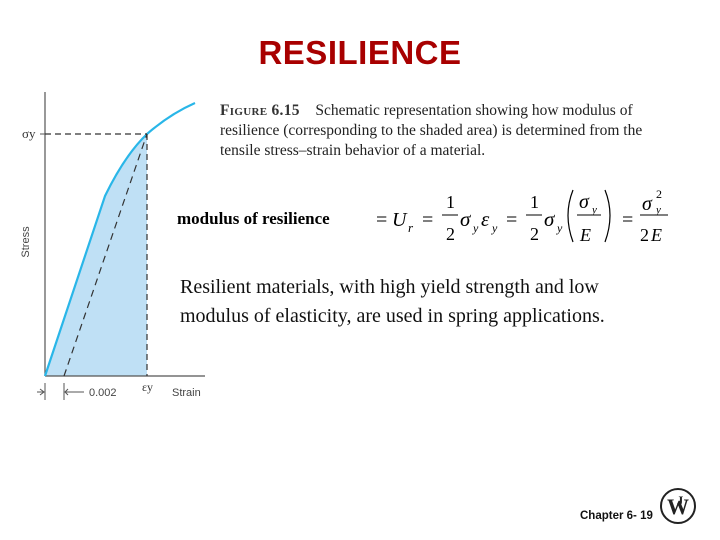 This screenshot has height=540, width=720. What do you see at coordinates (74, 392) in the screenshot?
I see `offset-arrow-right` at bounding box center [74, 392].